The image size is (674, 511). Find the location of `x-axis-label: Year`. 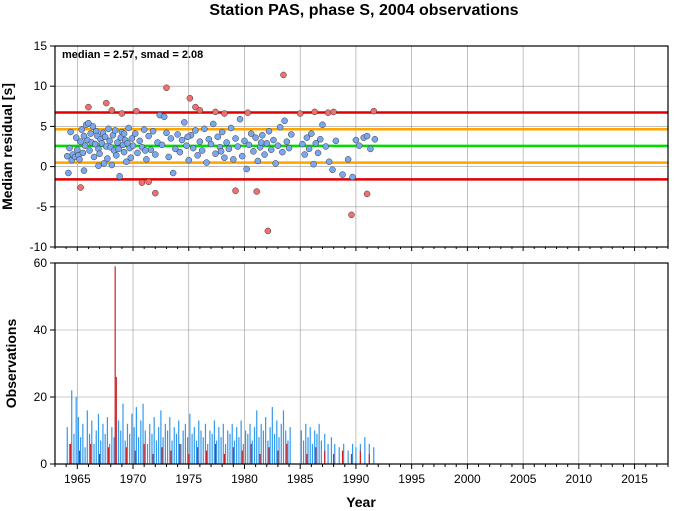

x-axis-label: Year is located at coordinates (361, 502).